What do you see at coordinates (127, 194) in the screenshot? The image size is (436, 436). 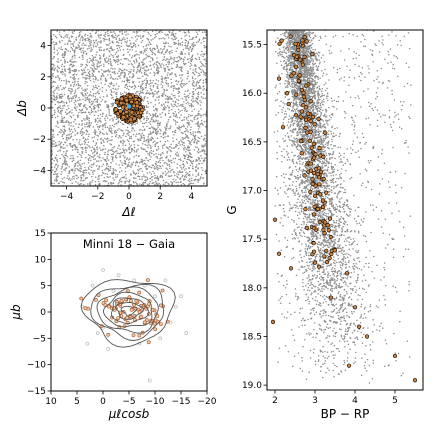 I see `sky-x-ticks: −4 −2 0 2 4` at bounding box center [127, 194].